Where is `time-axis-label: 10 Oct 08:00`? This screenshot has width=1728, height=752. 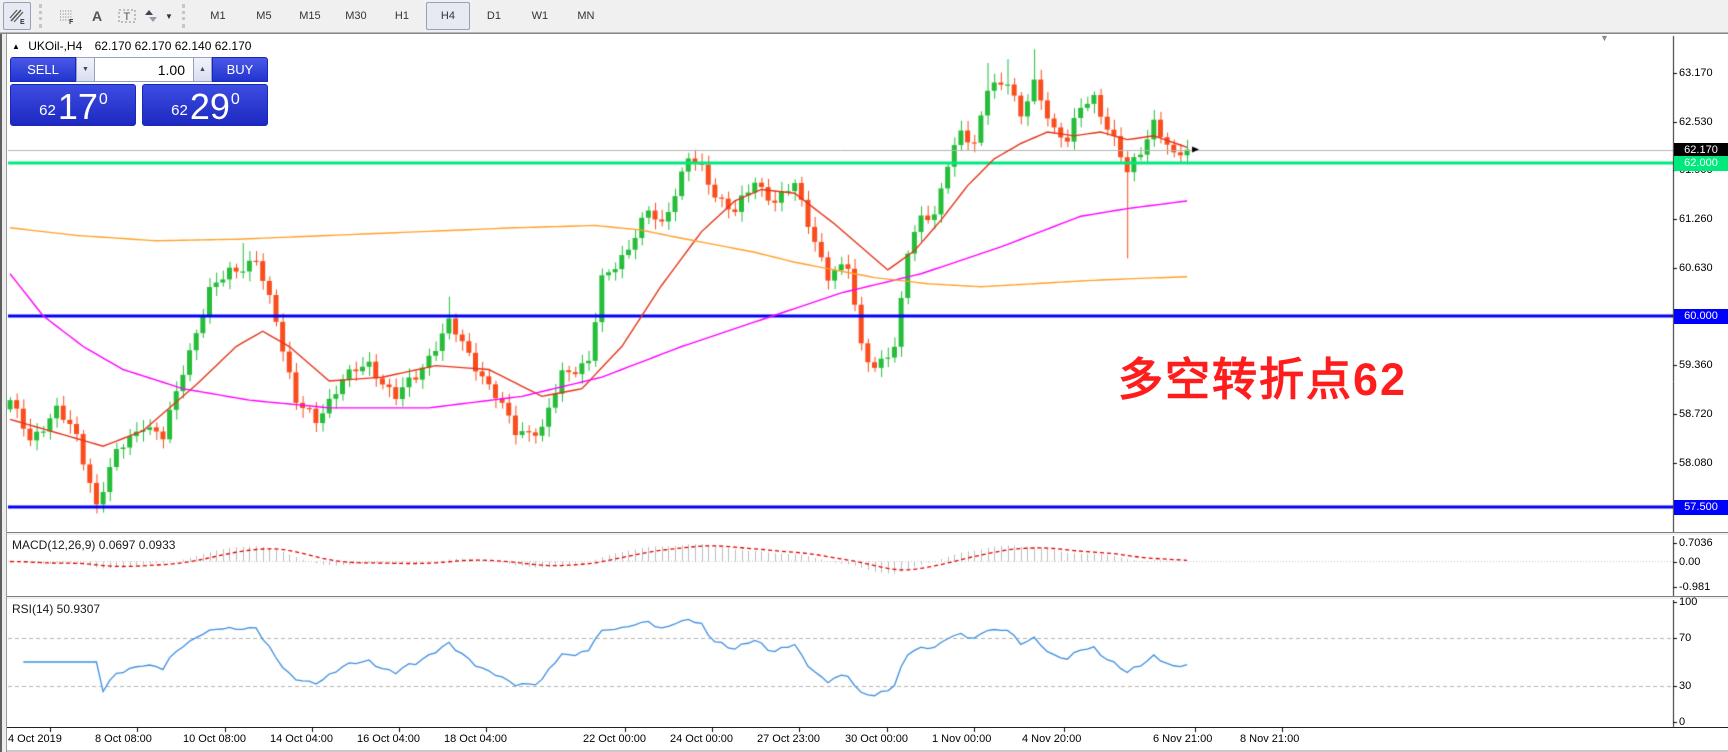 time-axis-label: 10 Oct 08:00 is located at coordinates (214, 739).